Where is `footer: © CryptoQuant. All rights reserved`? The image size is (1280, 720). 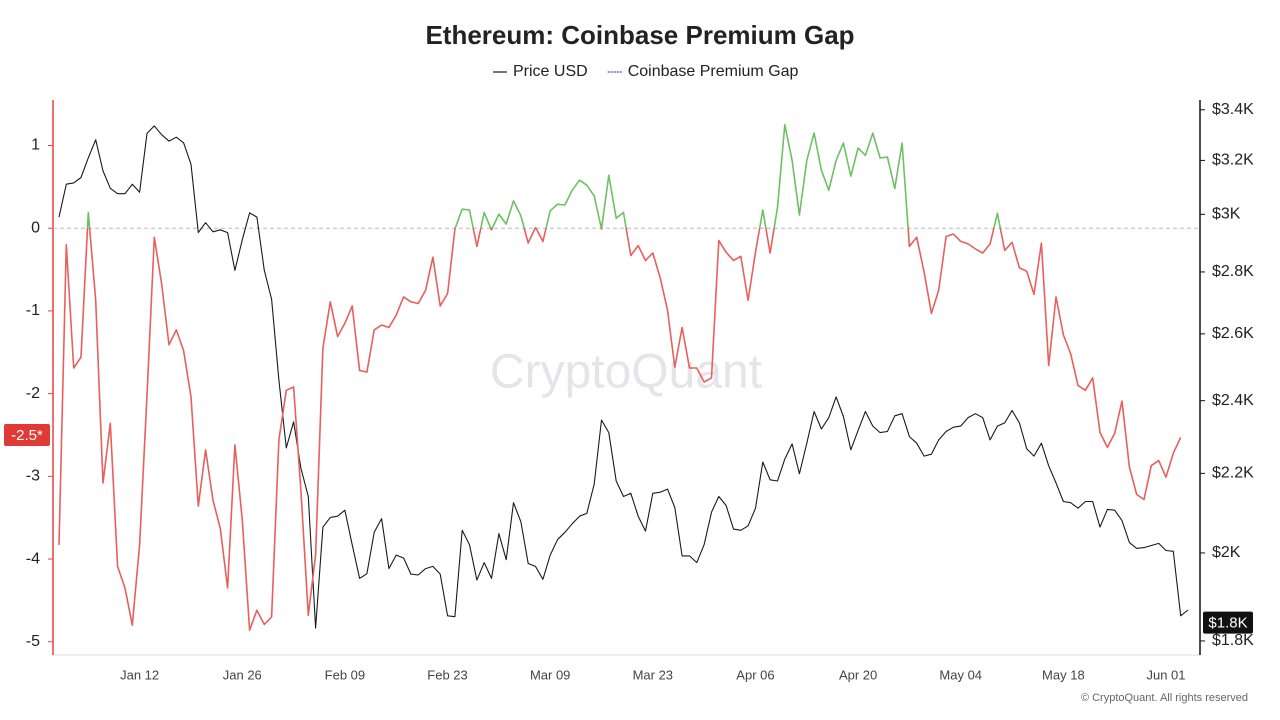
footer: © CryptoQuant. All rights reserved is located at coordinates (1164, 698).